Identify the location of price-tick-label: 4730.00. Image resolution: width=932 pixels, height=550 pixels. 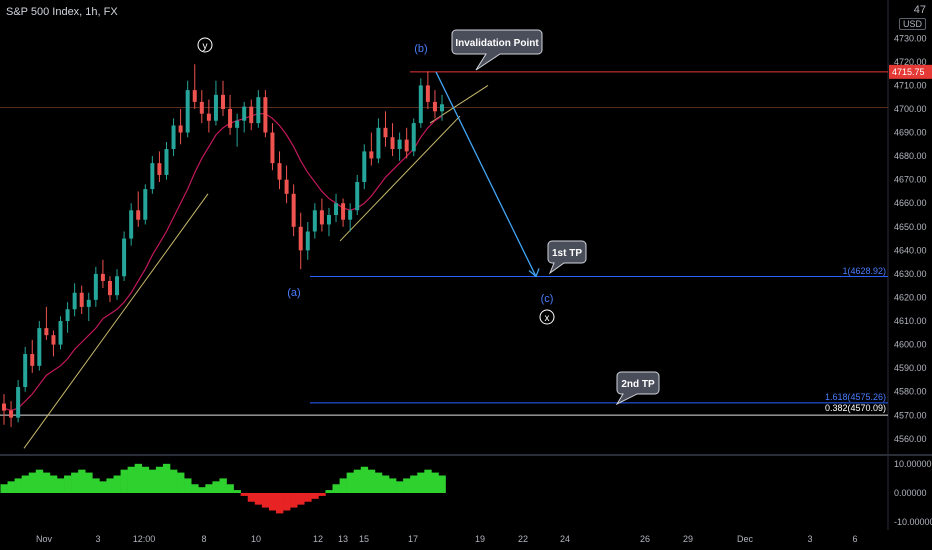
(910, 38).